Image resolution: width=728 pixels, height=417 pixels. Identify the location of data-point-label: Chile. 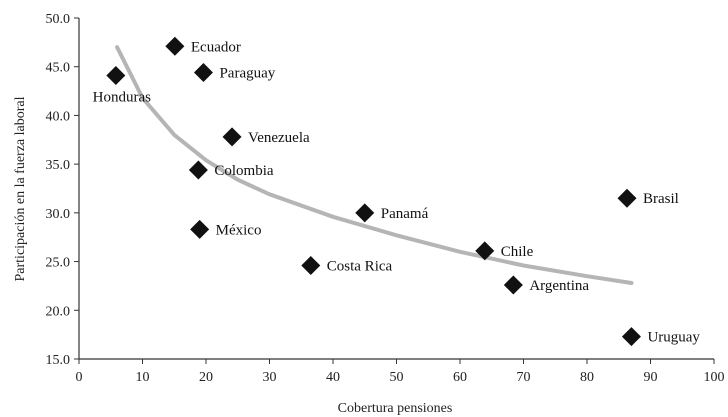
(517, 252).